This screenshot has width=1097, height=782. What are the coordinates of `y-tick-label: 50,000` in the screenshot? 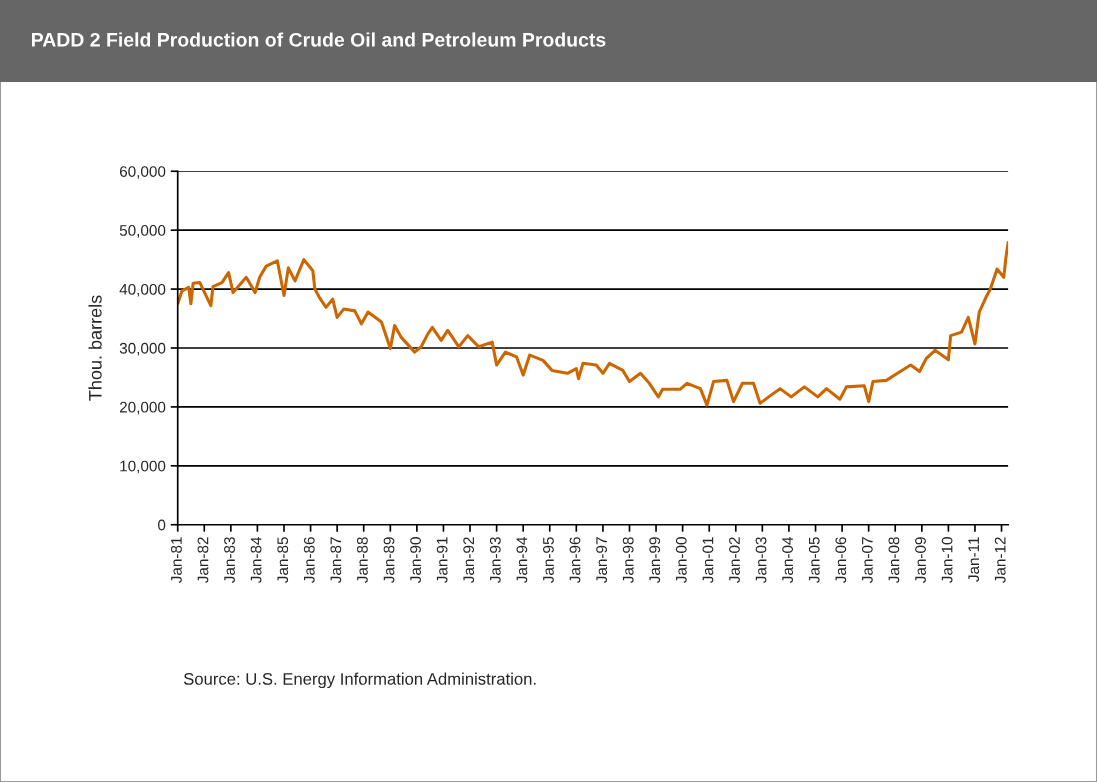 It's located at (142, 231).